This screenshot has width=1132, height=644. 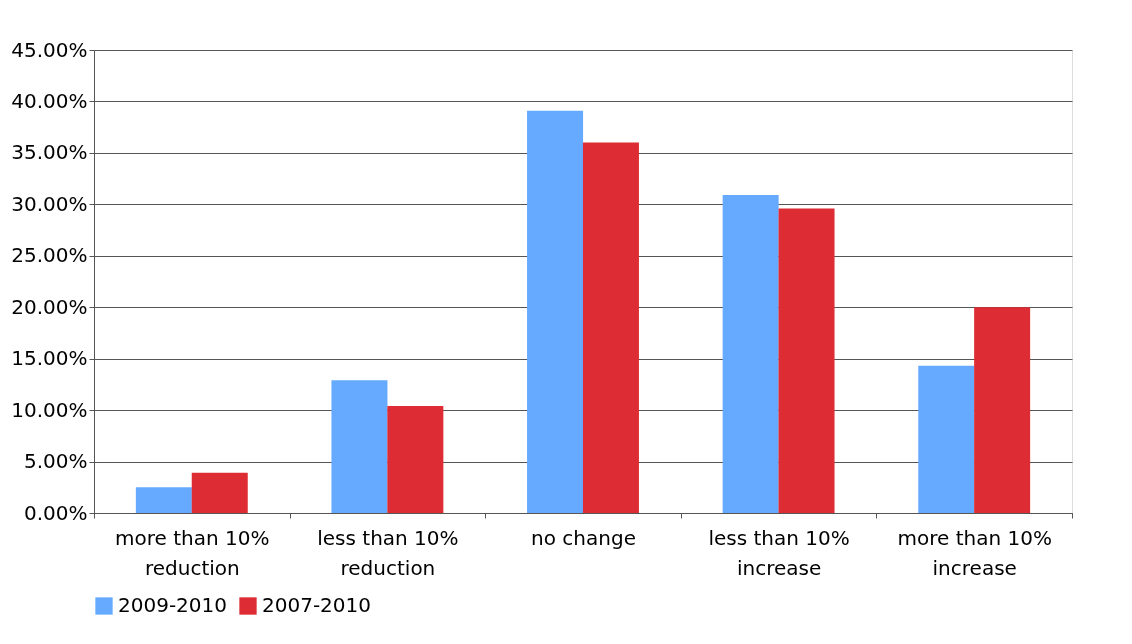 What do you see at coordinates (49, 306) in the screenshot?
I see `y-tick-label: 20.00%` at bounding box center [49, 306].